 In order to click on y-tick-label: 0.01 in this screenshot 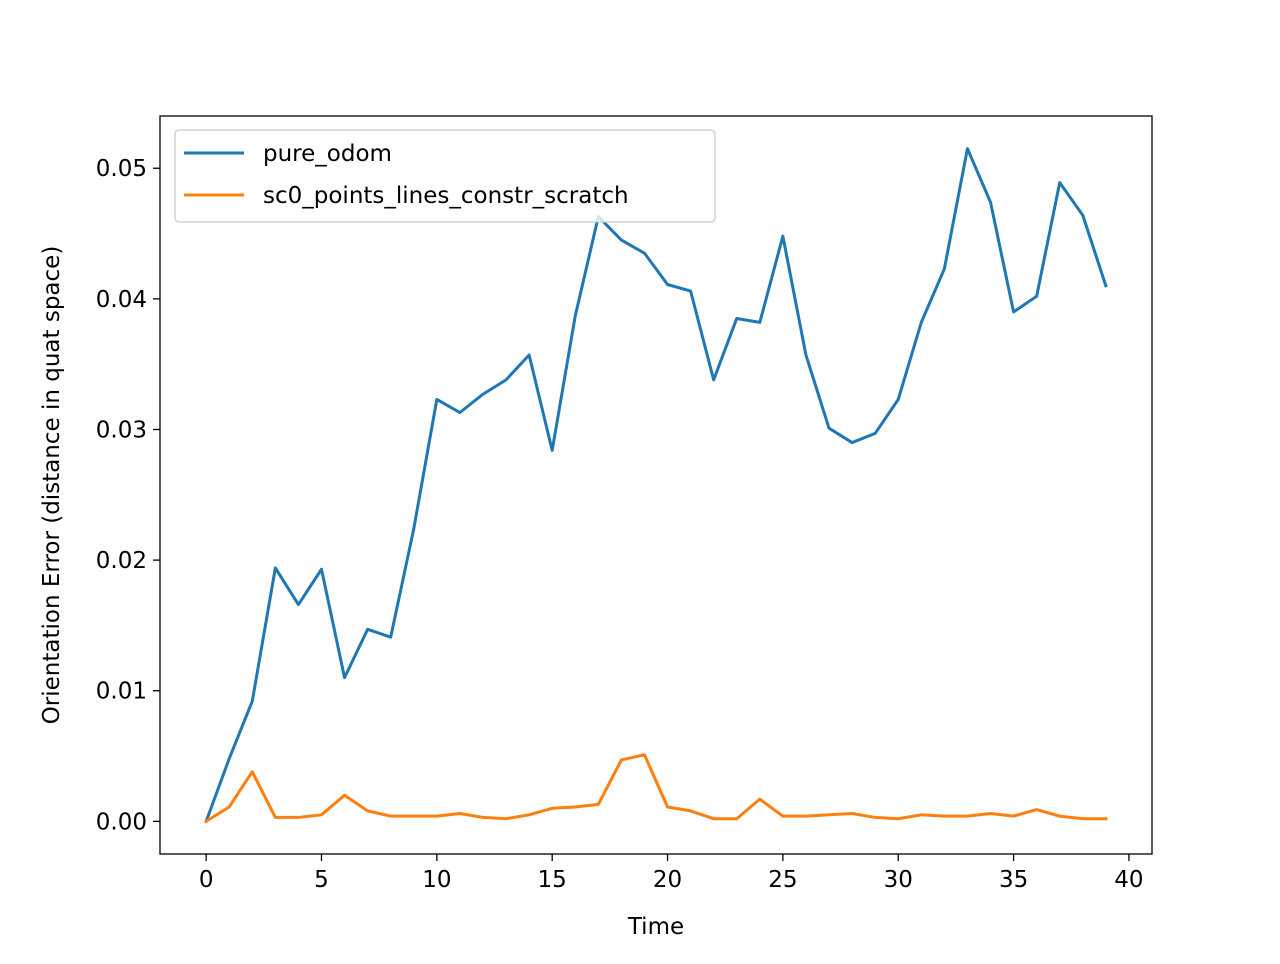, I will do `click(121, 692)`.